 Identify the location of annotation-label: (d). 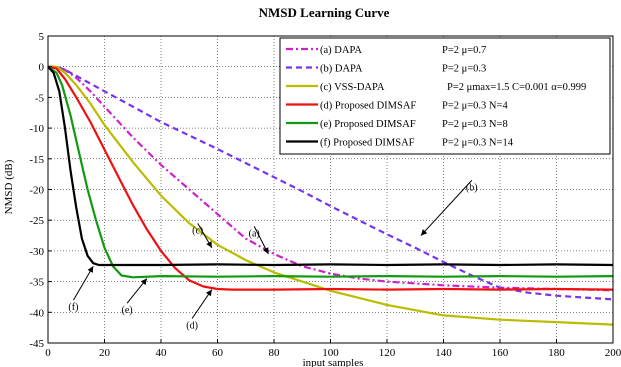
(192, 326).